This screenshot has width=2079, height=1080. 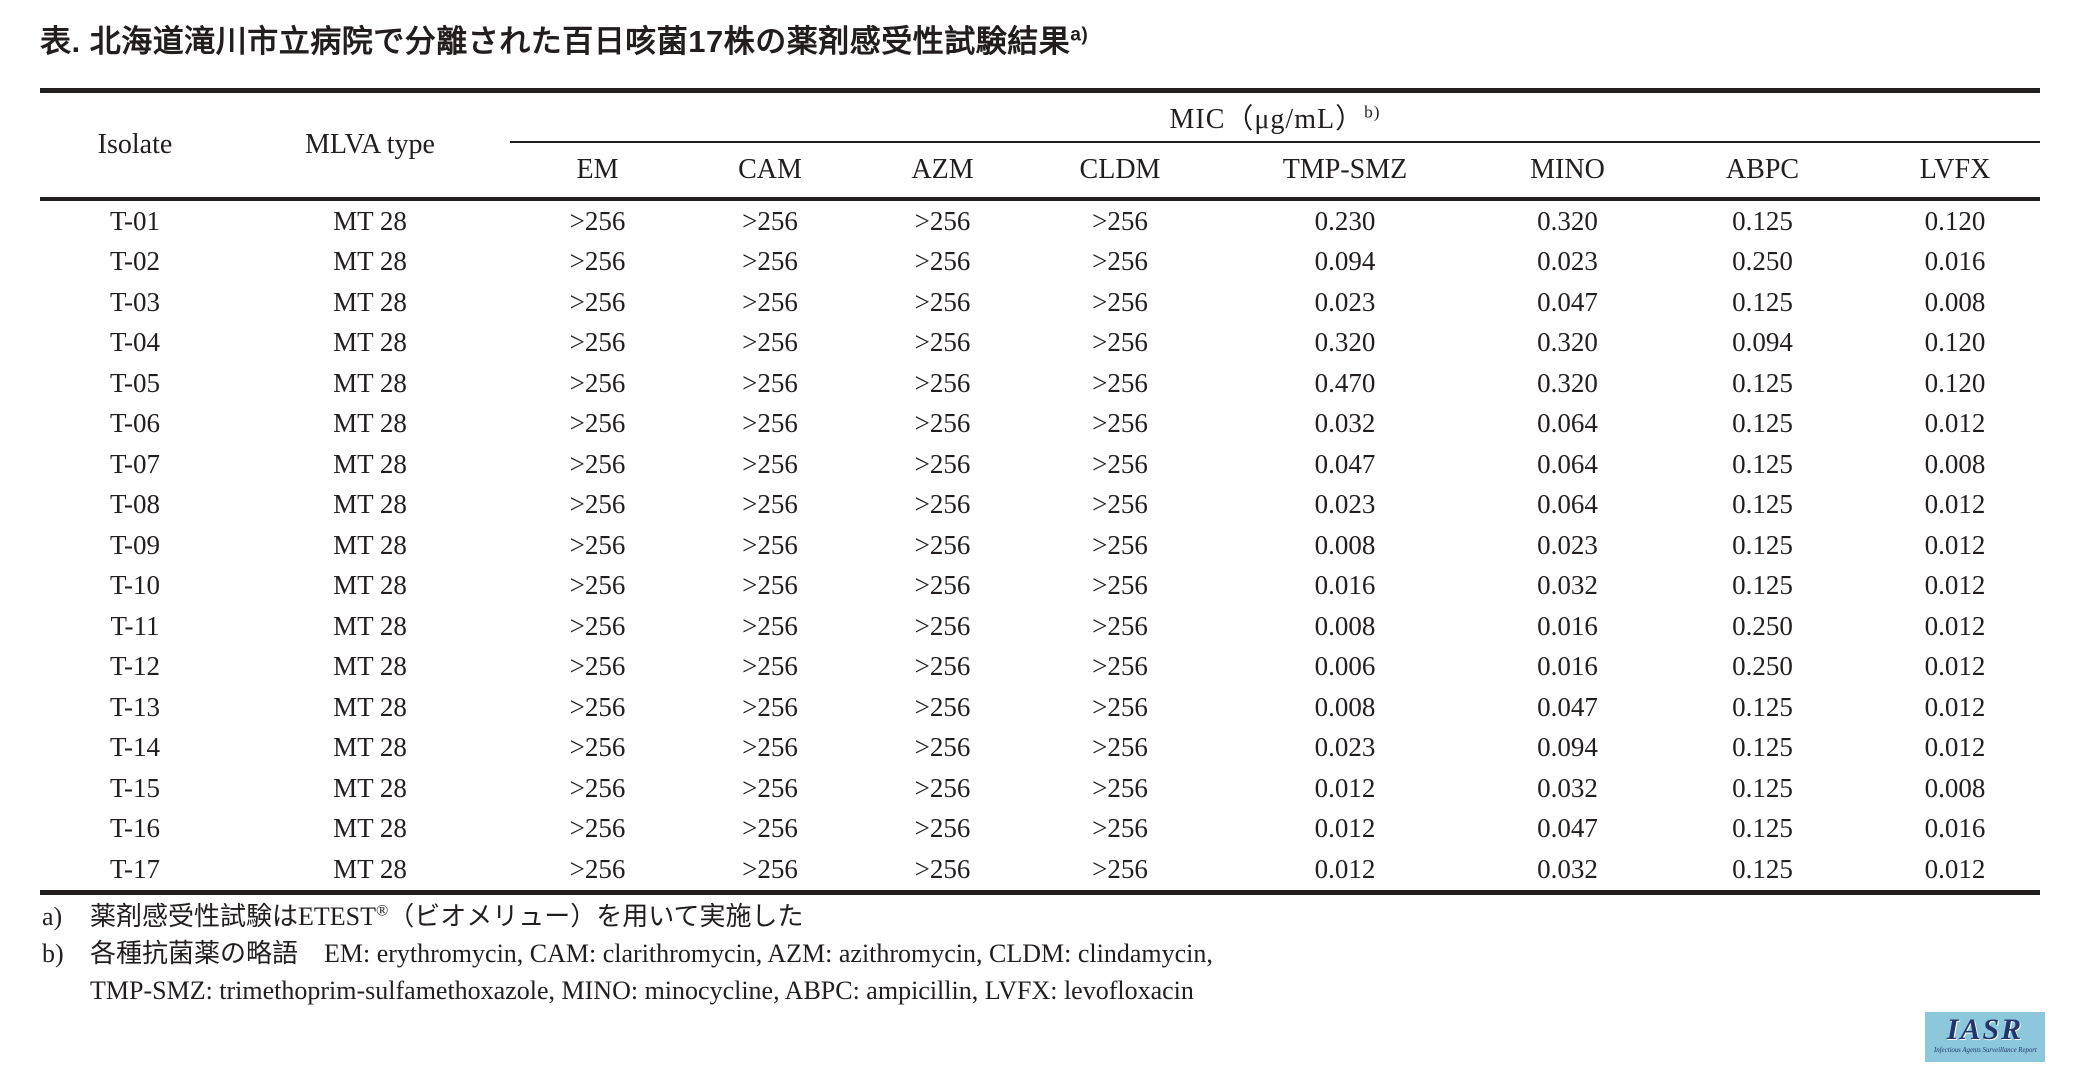 I want to click on cell-mic: 0.250, so click(x=1762, y=261).